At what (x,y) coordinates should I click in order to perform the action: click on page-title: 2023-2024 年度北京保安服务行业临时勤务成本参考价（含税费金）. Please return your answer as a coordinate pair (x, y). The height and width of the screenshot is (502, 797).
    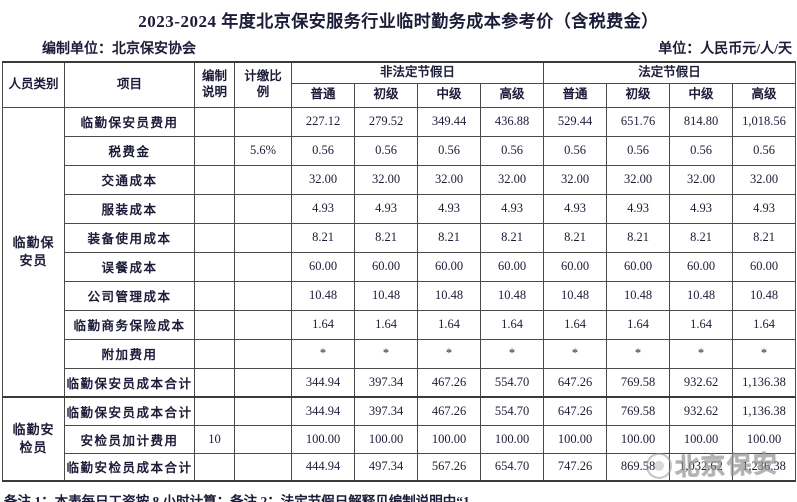
    Looking at the image, I should click on (398, 21).